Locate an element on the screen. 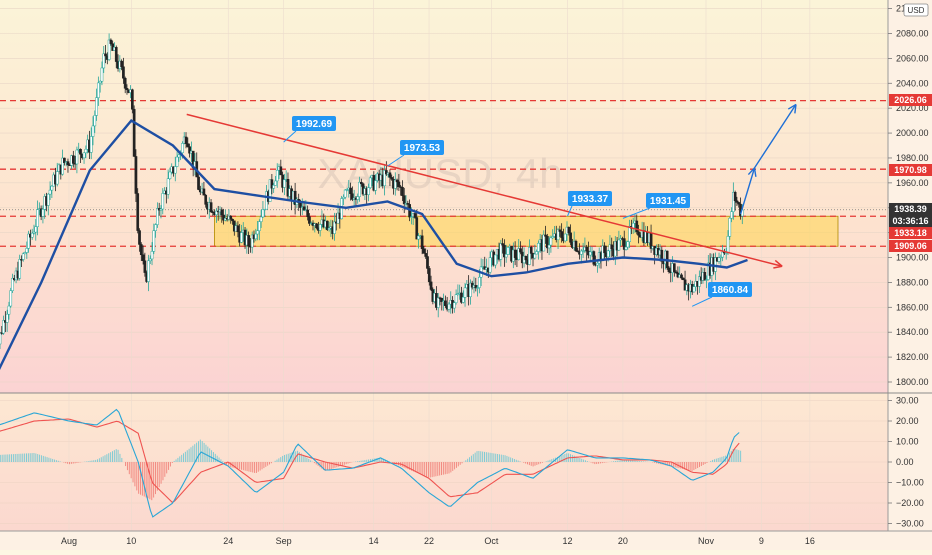 The image size is (932, 555). forecast-arrowhead is located at coordinates (792, 108).